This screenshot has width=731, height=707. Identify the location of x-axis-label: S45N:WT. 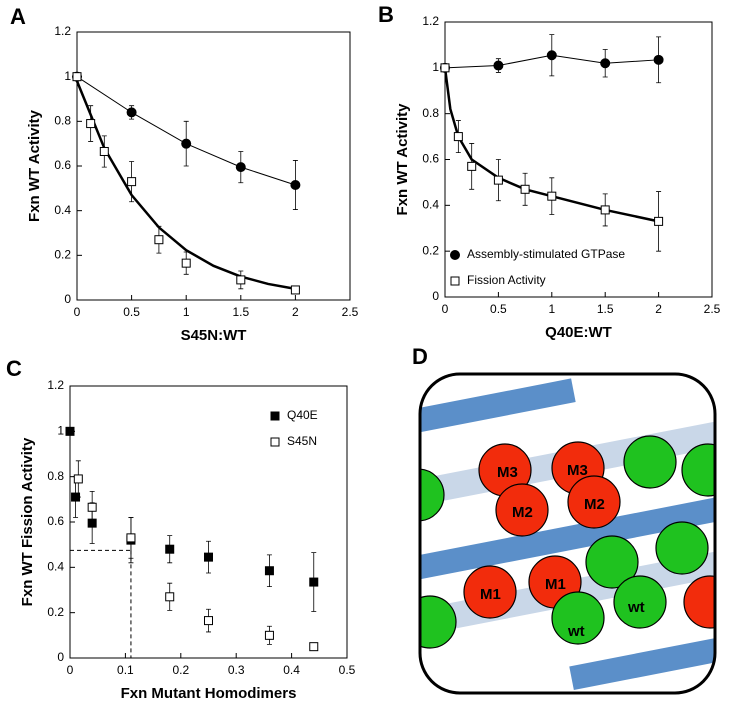
(214, 335).